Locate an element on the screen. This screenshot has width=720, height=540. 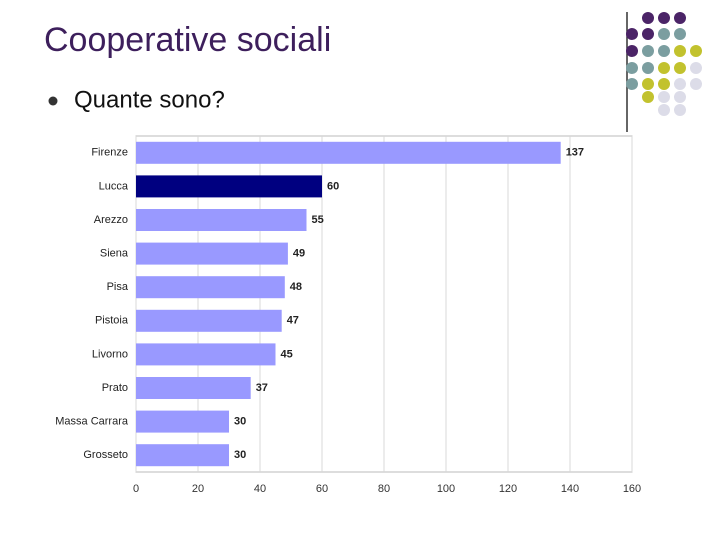
x-tick-label: 40 is located at coordinates (260, 489).